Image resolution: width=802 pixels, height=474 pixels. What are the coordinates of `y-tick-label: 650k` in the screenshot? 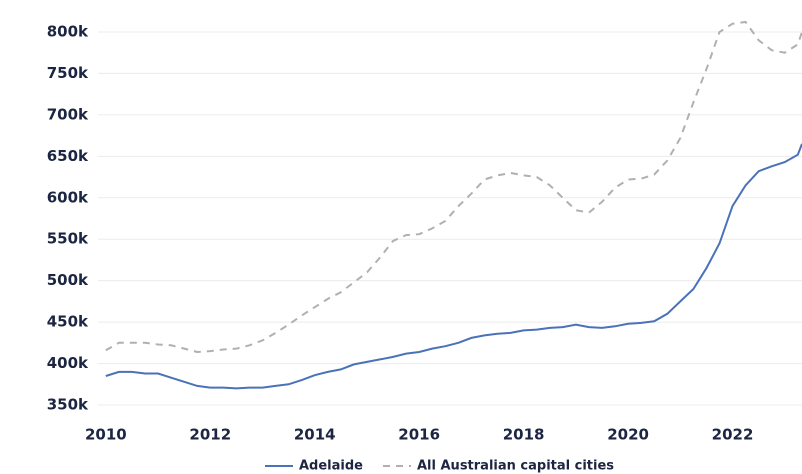 It's located at (68, 156).